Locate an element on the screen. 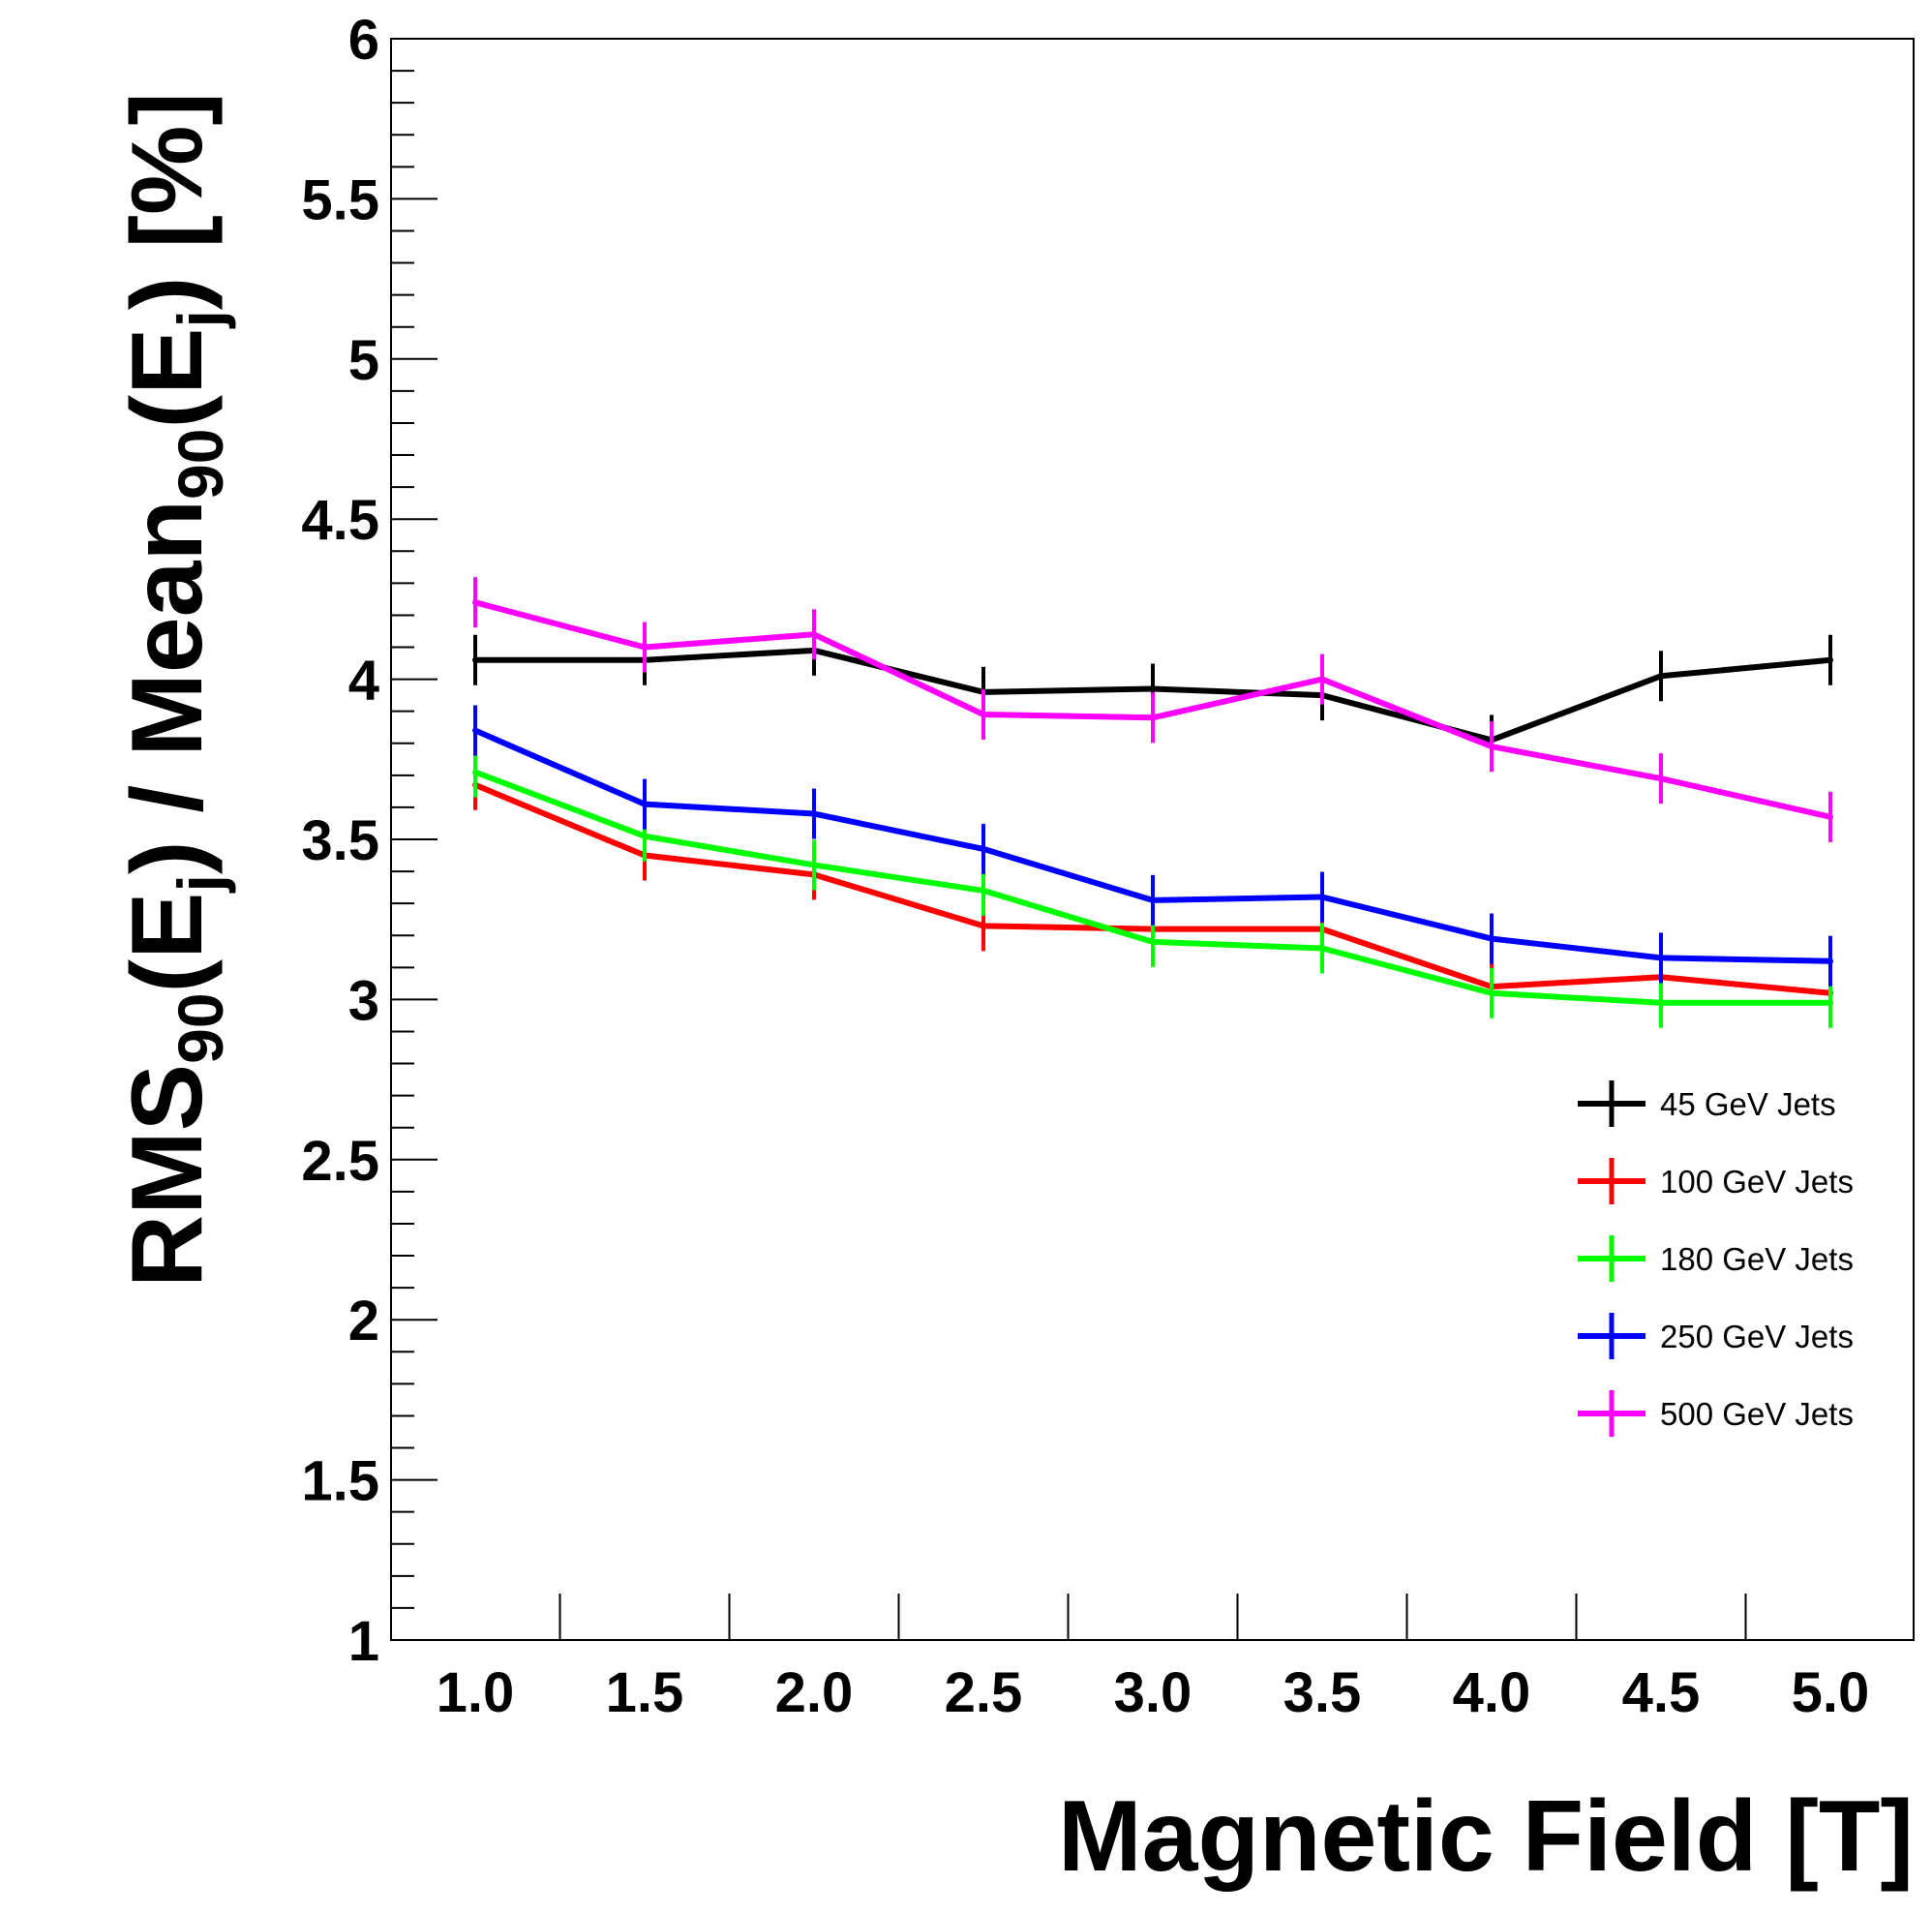 Image resolution: width=1932 pixels, height=1914 pixels. x-axis: 1.0 1.5 2.0 2.5 3.0 3.5 4.0 4.5 5.0 is located at coordinates (1153, 1659).